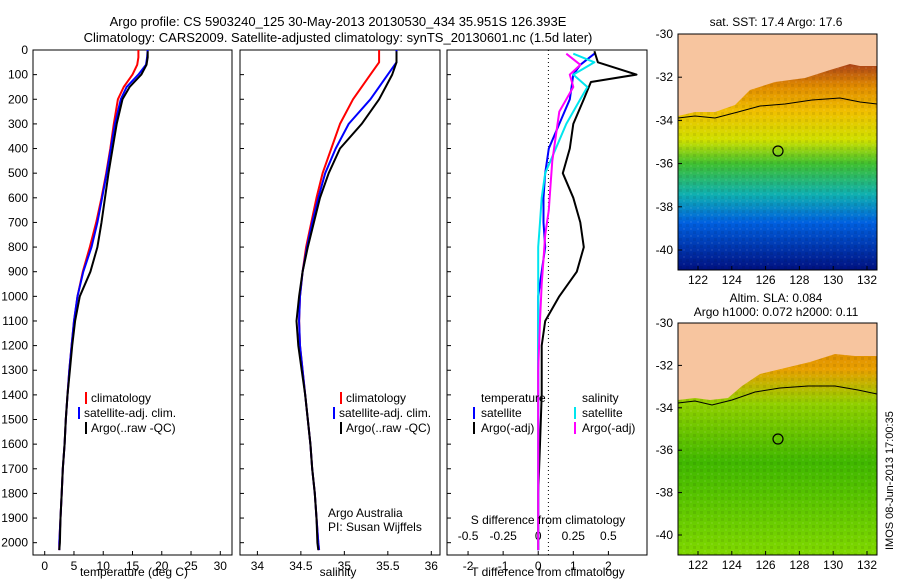 Image resolution: width=900 pixels, height=580 pixels. I want to click on series-line-t-argo-adj-, so click(587, 300).